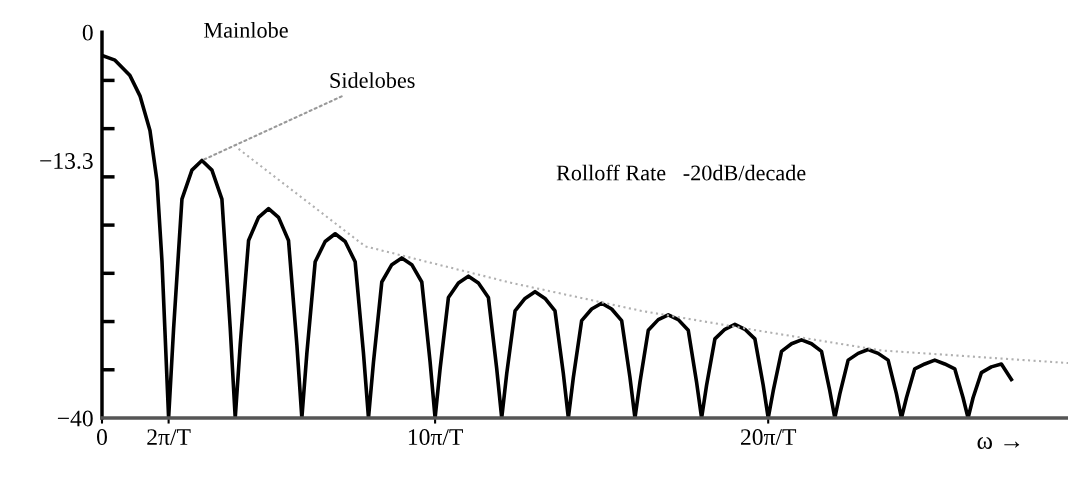 The height and width of the screenshot is (503, 1068). Describe the element at coordinates (768, 437) in the screenshot. I see `x-tick-label: 20π/T` at that location.